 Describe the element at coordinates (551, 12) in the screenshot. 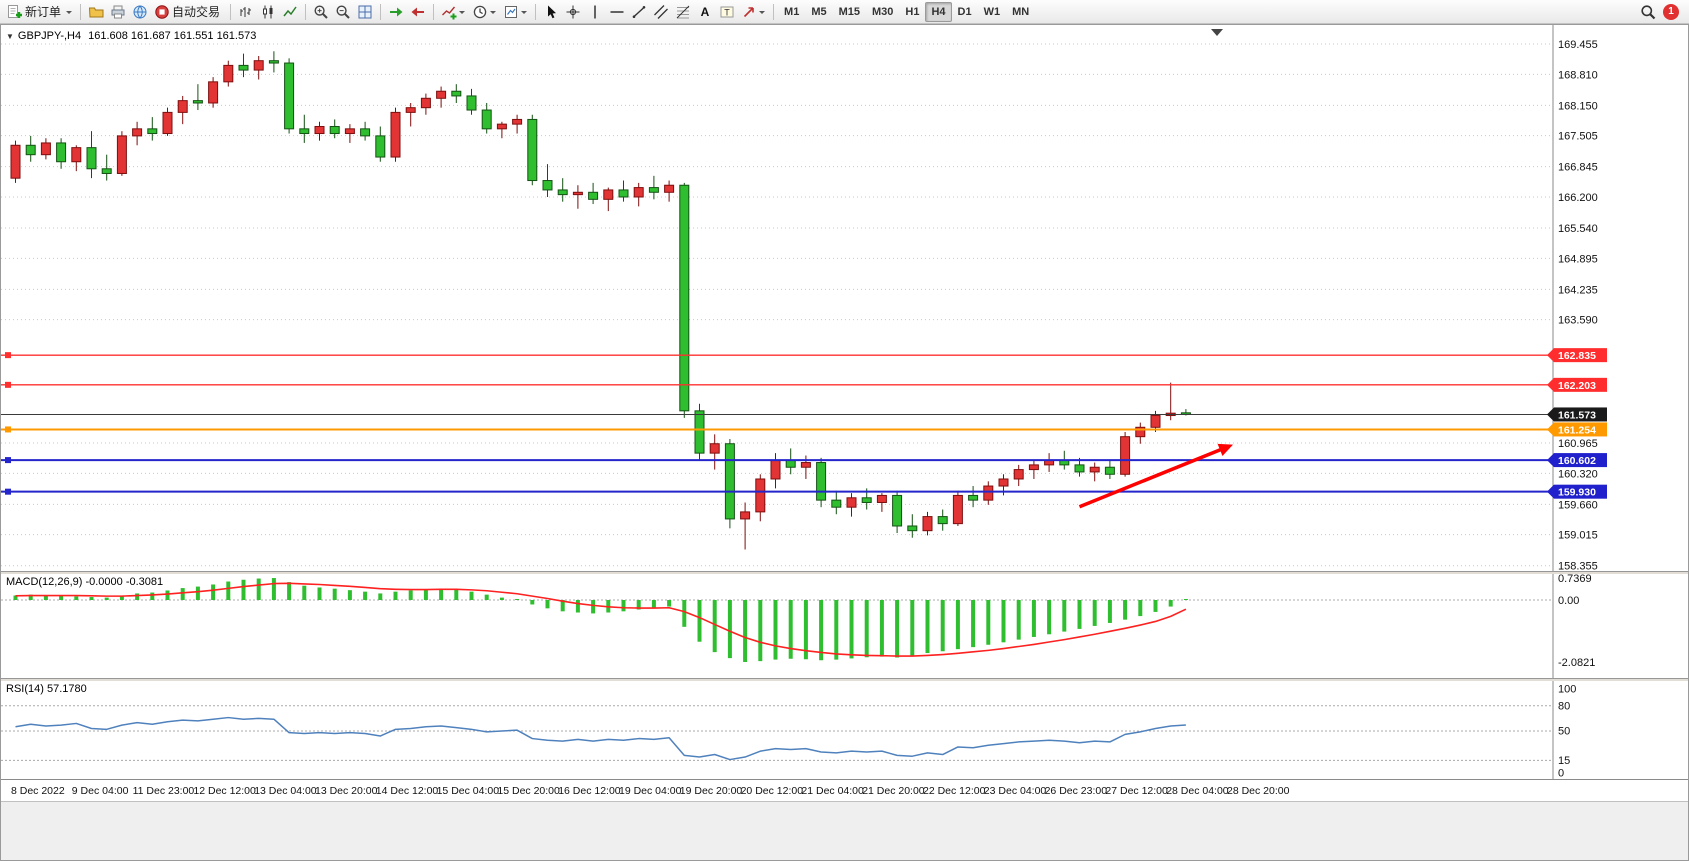

I see `cursor-button` at that location.